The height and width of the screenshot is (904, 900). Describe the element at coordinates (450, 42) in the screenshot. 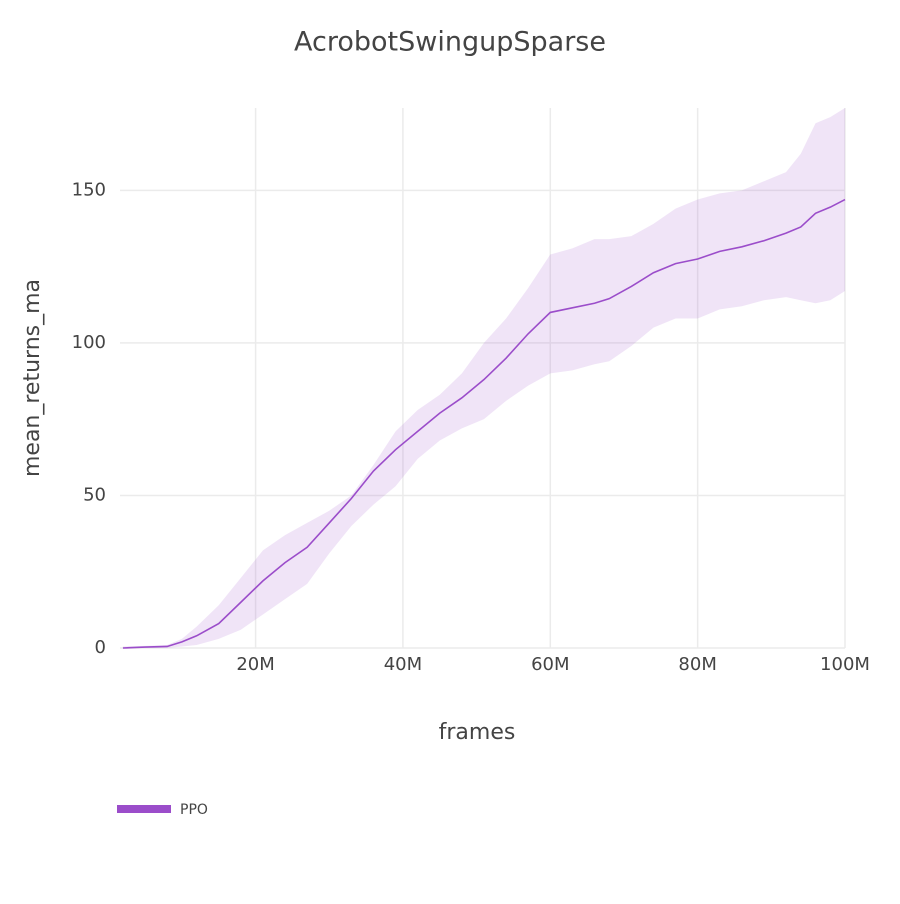

I see `chart-title: AcrobotSwingupSparse` at that location.